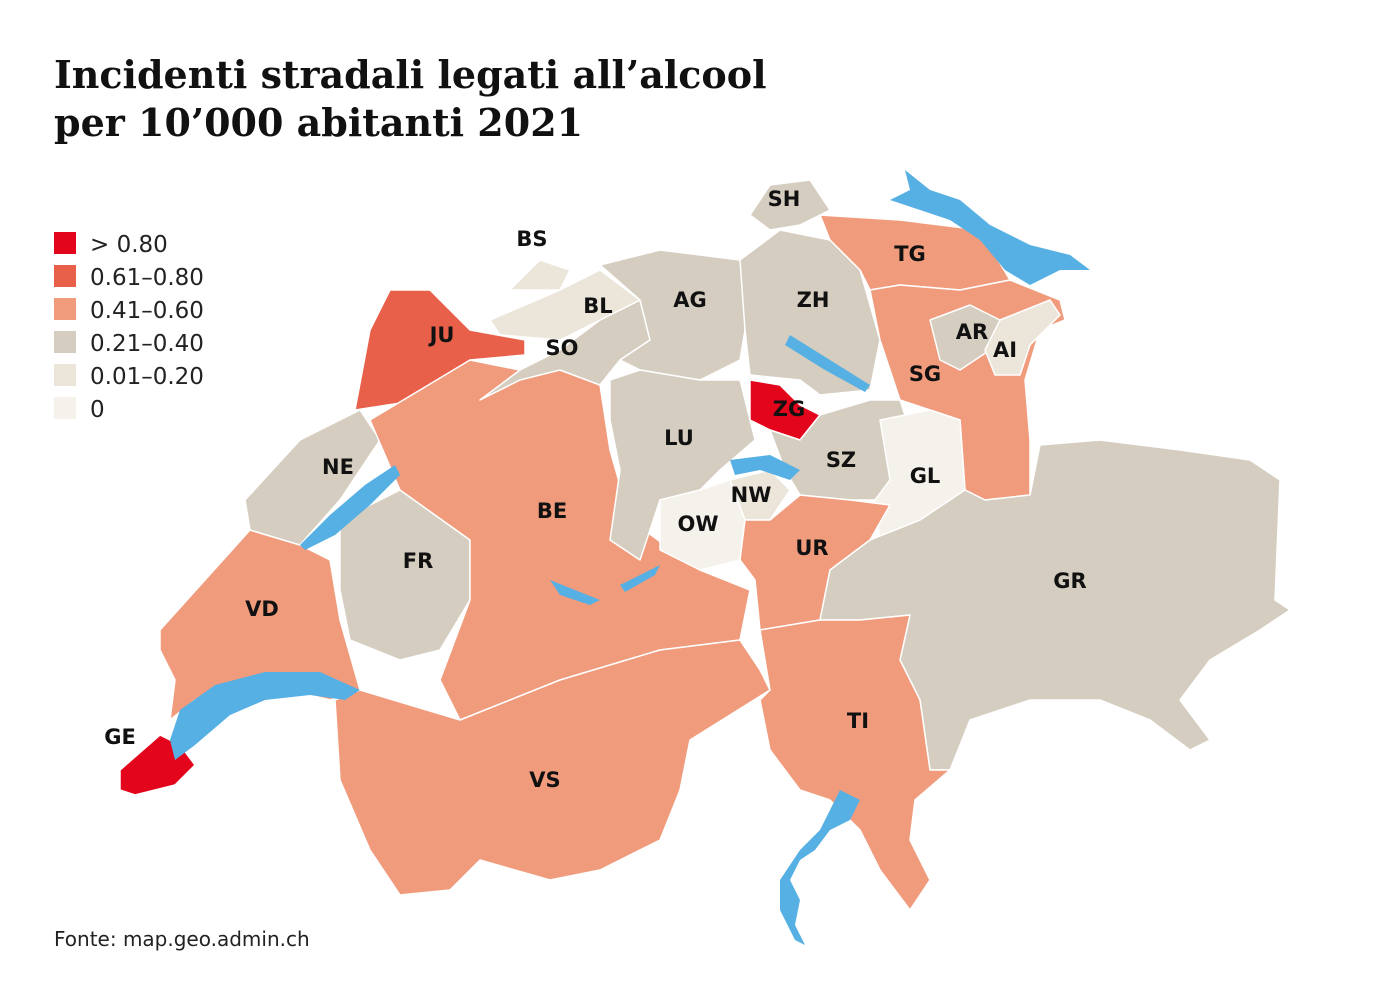 Image resolution: width=1400 pixels, height=1000 pixels. What do you see at coordinates (441, 335) in the screenshot?
I see `region-label: JU` at bounding box center [441, 335].